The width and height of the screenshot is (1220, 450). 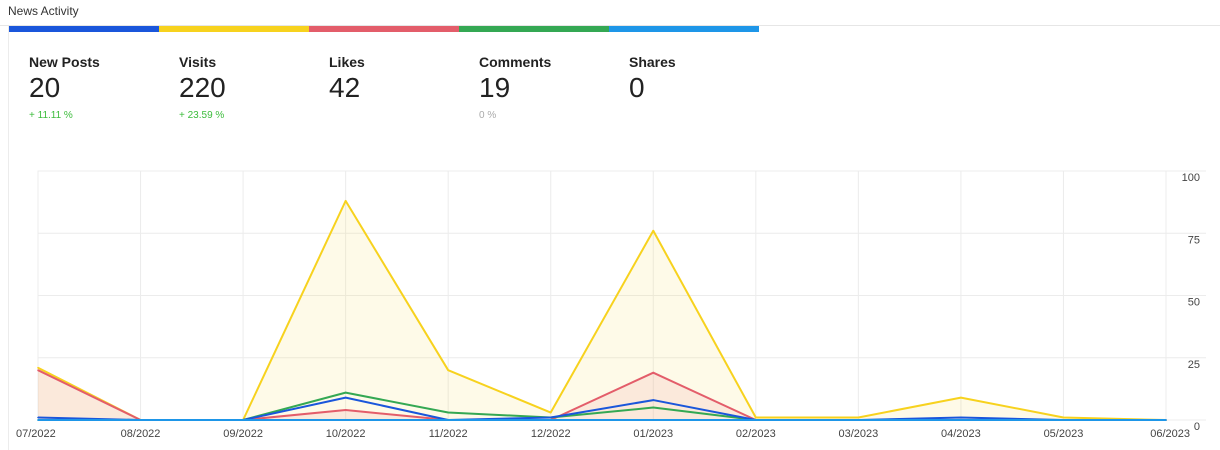 What do you see at coordinates (961, 434) in the screenshot?
I see `x-tick-label: 04/2023` at bounding box center [961, 434].